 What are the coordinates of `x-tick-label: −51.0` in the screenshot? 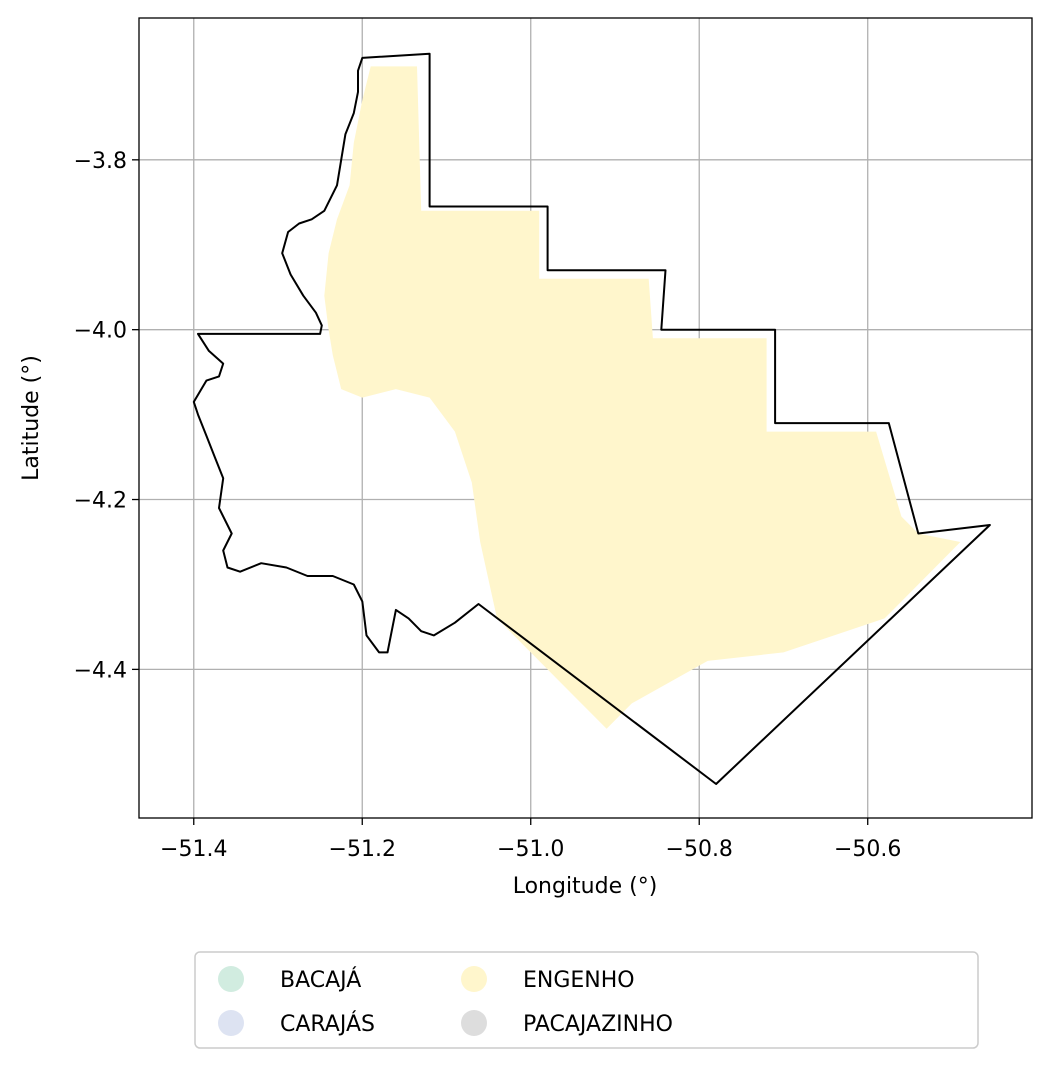 It's located at (530, 849).